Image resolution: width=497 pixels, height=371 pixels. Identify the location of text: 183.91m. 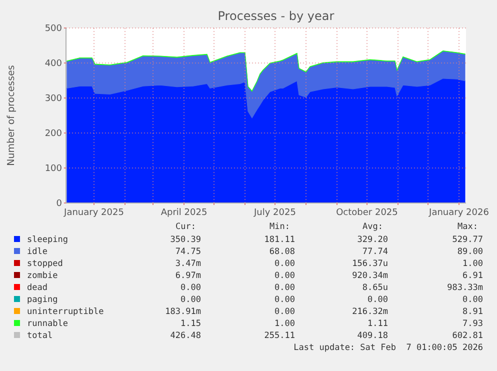
(183, 312).